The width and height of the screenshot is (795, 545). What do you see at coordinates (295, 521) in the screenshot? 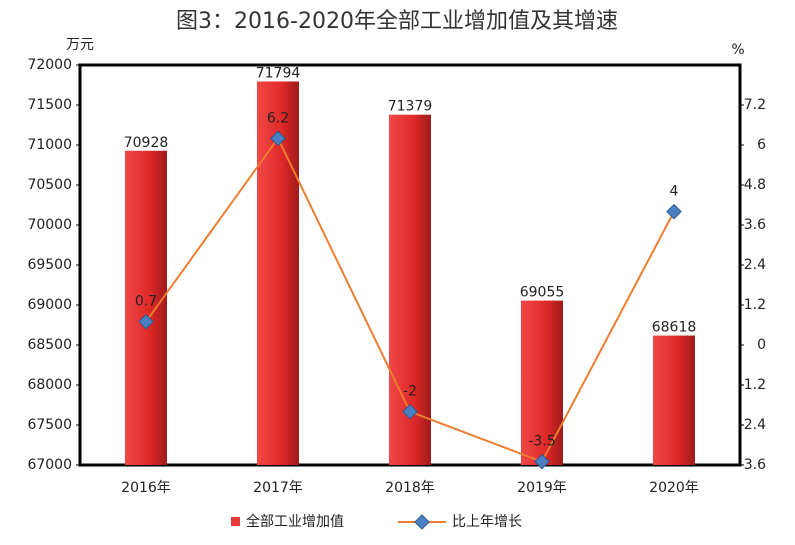
I see `legend-label: 全部工业增加值` at bounding box center [295, 521].